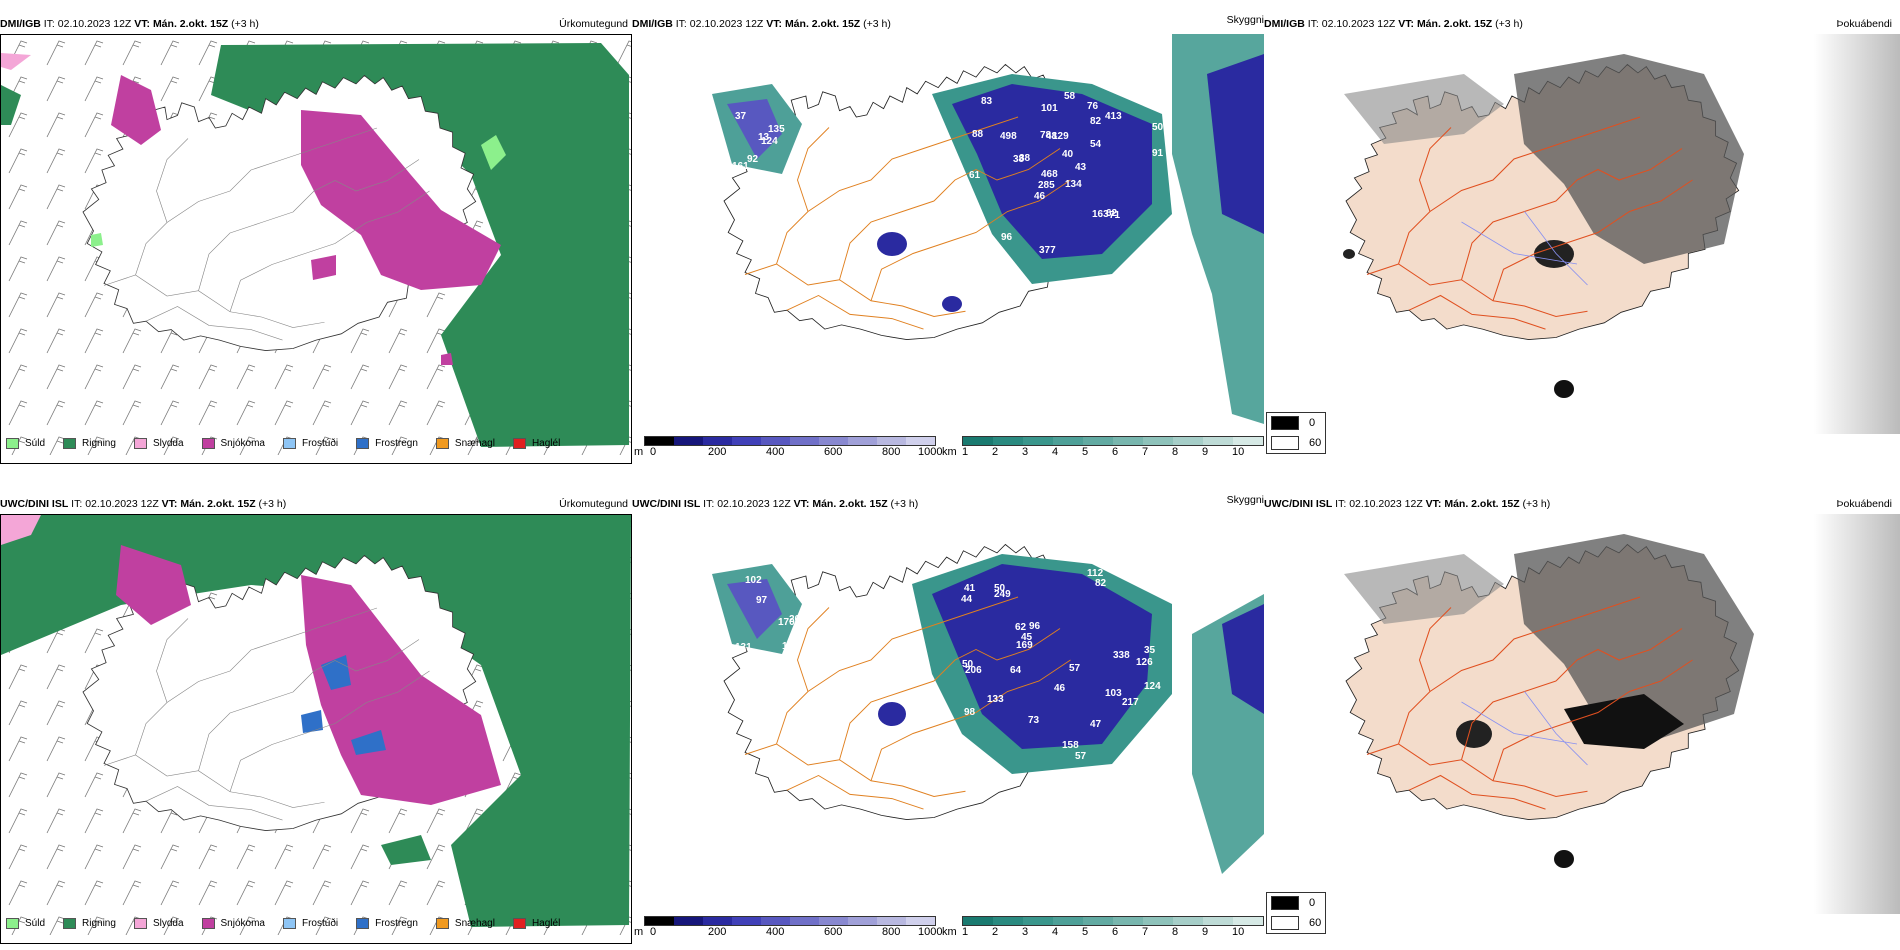 This screenshot has height=950, width=1900. Describe the element at coordinates (786, 622) in the screenshot. I see `visibility-value-label: 170` at that location.